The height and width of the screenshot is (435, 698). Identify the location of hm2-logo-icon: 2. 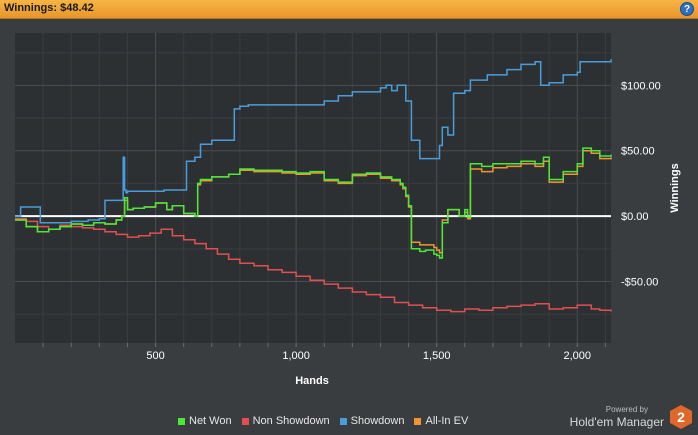
(681, 417).